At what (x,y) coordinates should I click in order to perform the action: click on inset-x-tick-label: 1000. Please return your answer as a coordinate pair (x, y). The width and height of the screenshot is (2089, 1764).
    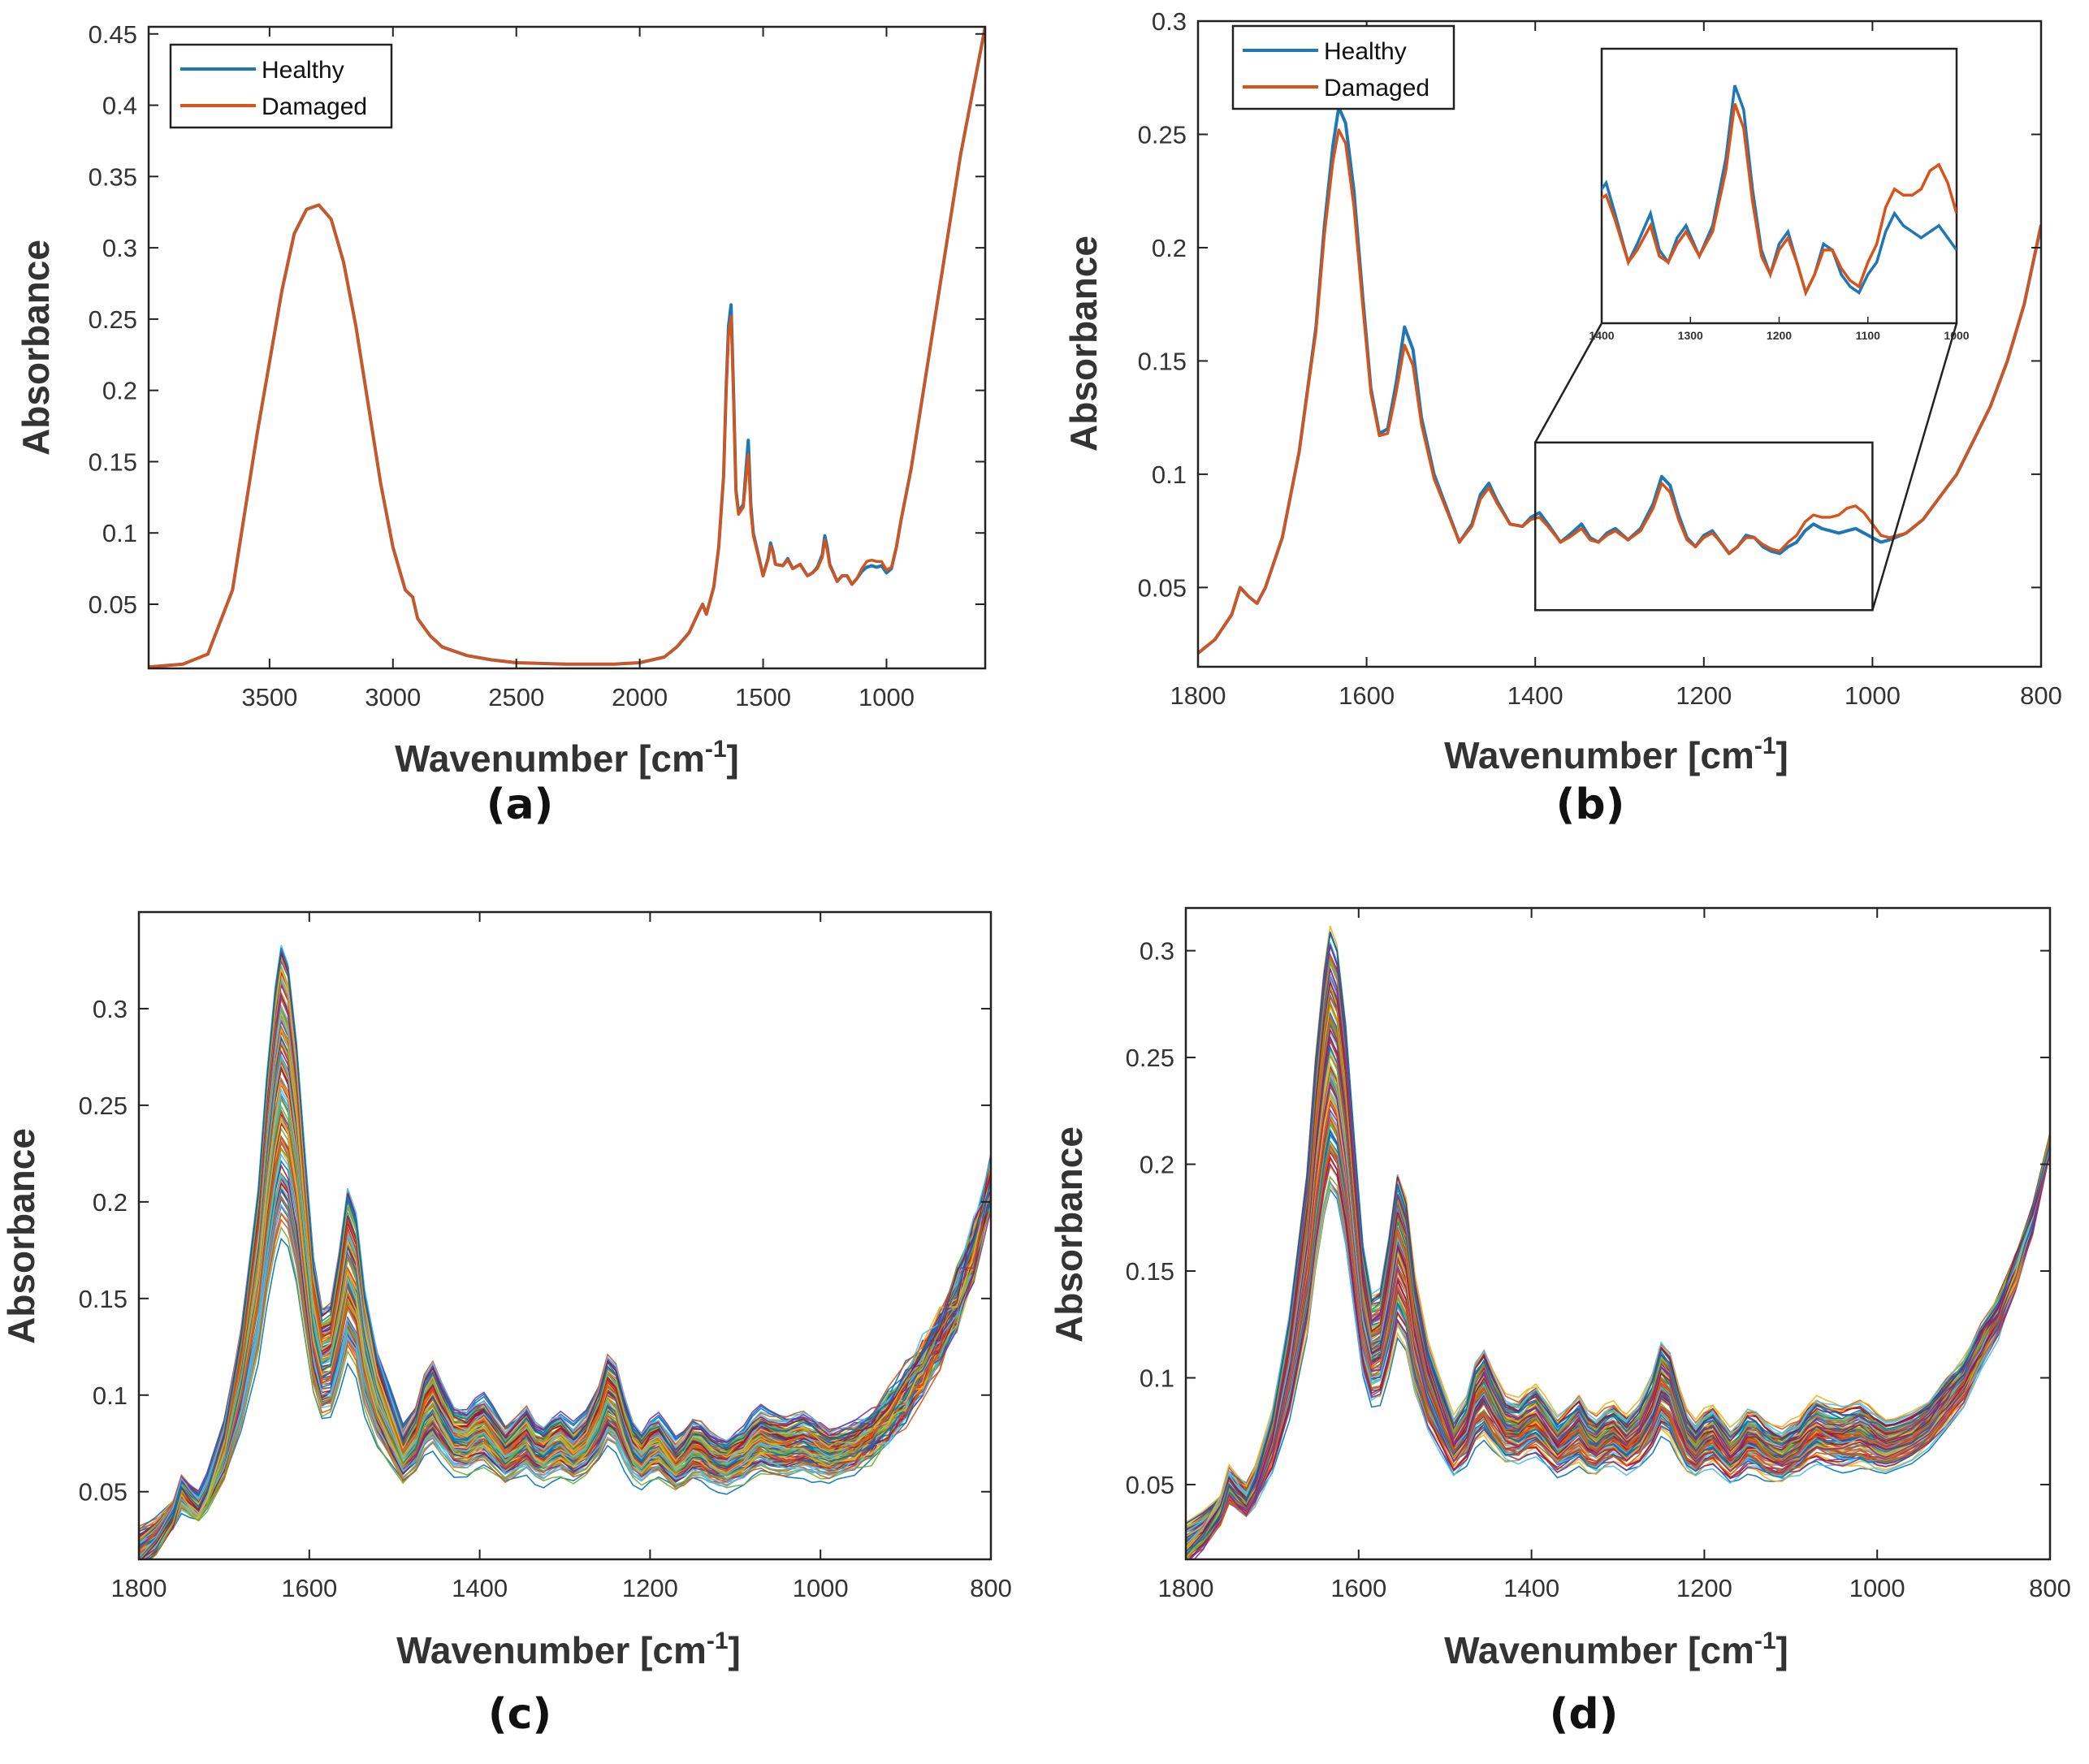
    Looking at the image, I should click on (1956, 336).